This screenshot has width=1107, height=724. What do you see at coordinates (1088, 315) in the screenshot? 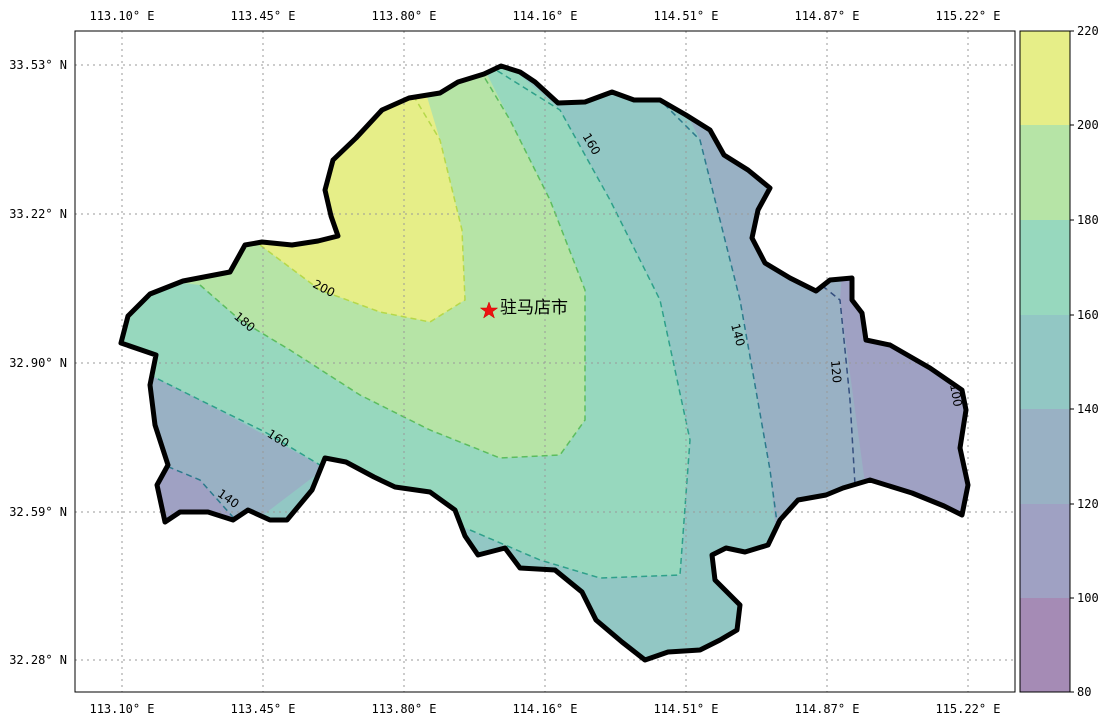
I see `colorbar-label-160: 160` at bounding box center [1088, 315].